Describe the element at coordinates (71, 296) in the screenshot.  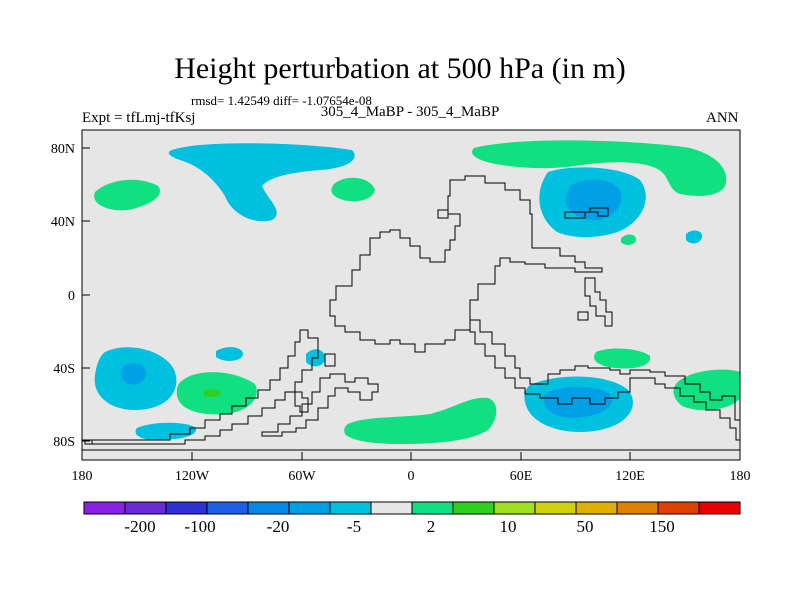
I see `y-tick-label: 0` at that location.